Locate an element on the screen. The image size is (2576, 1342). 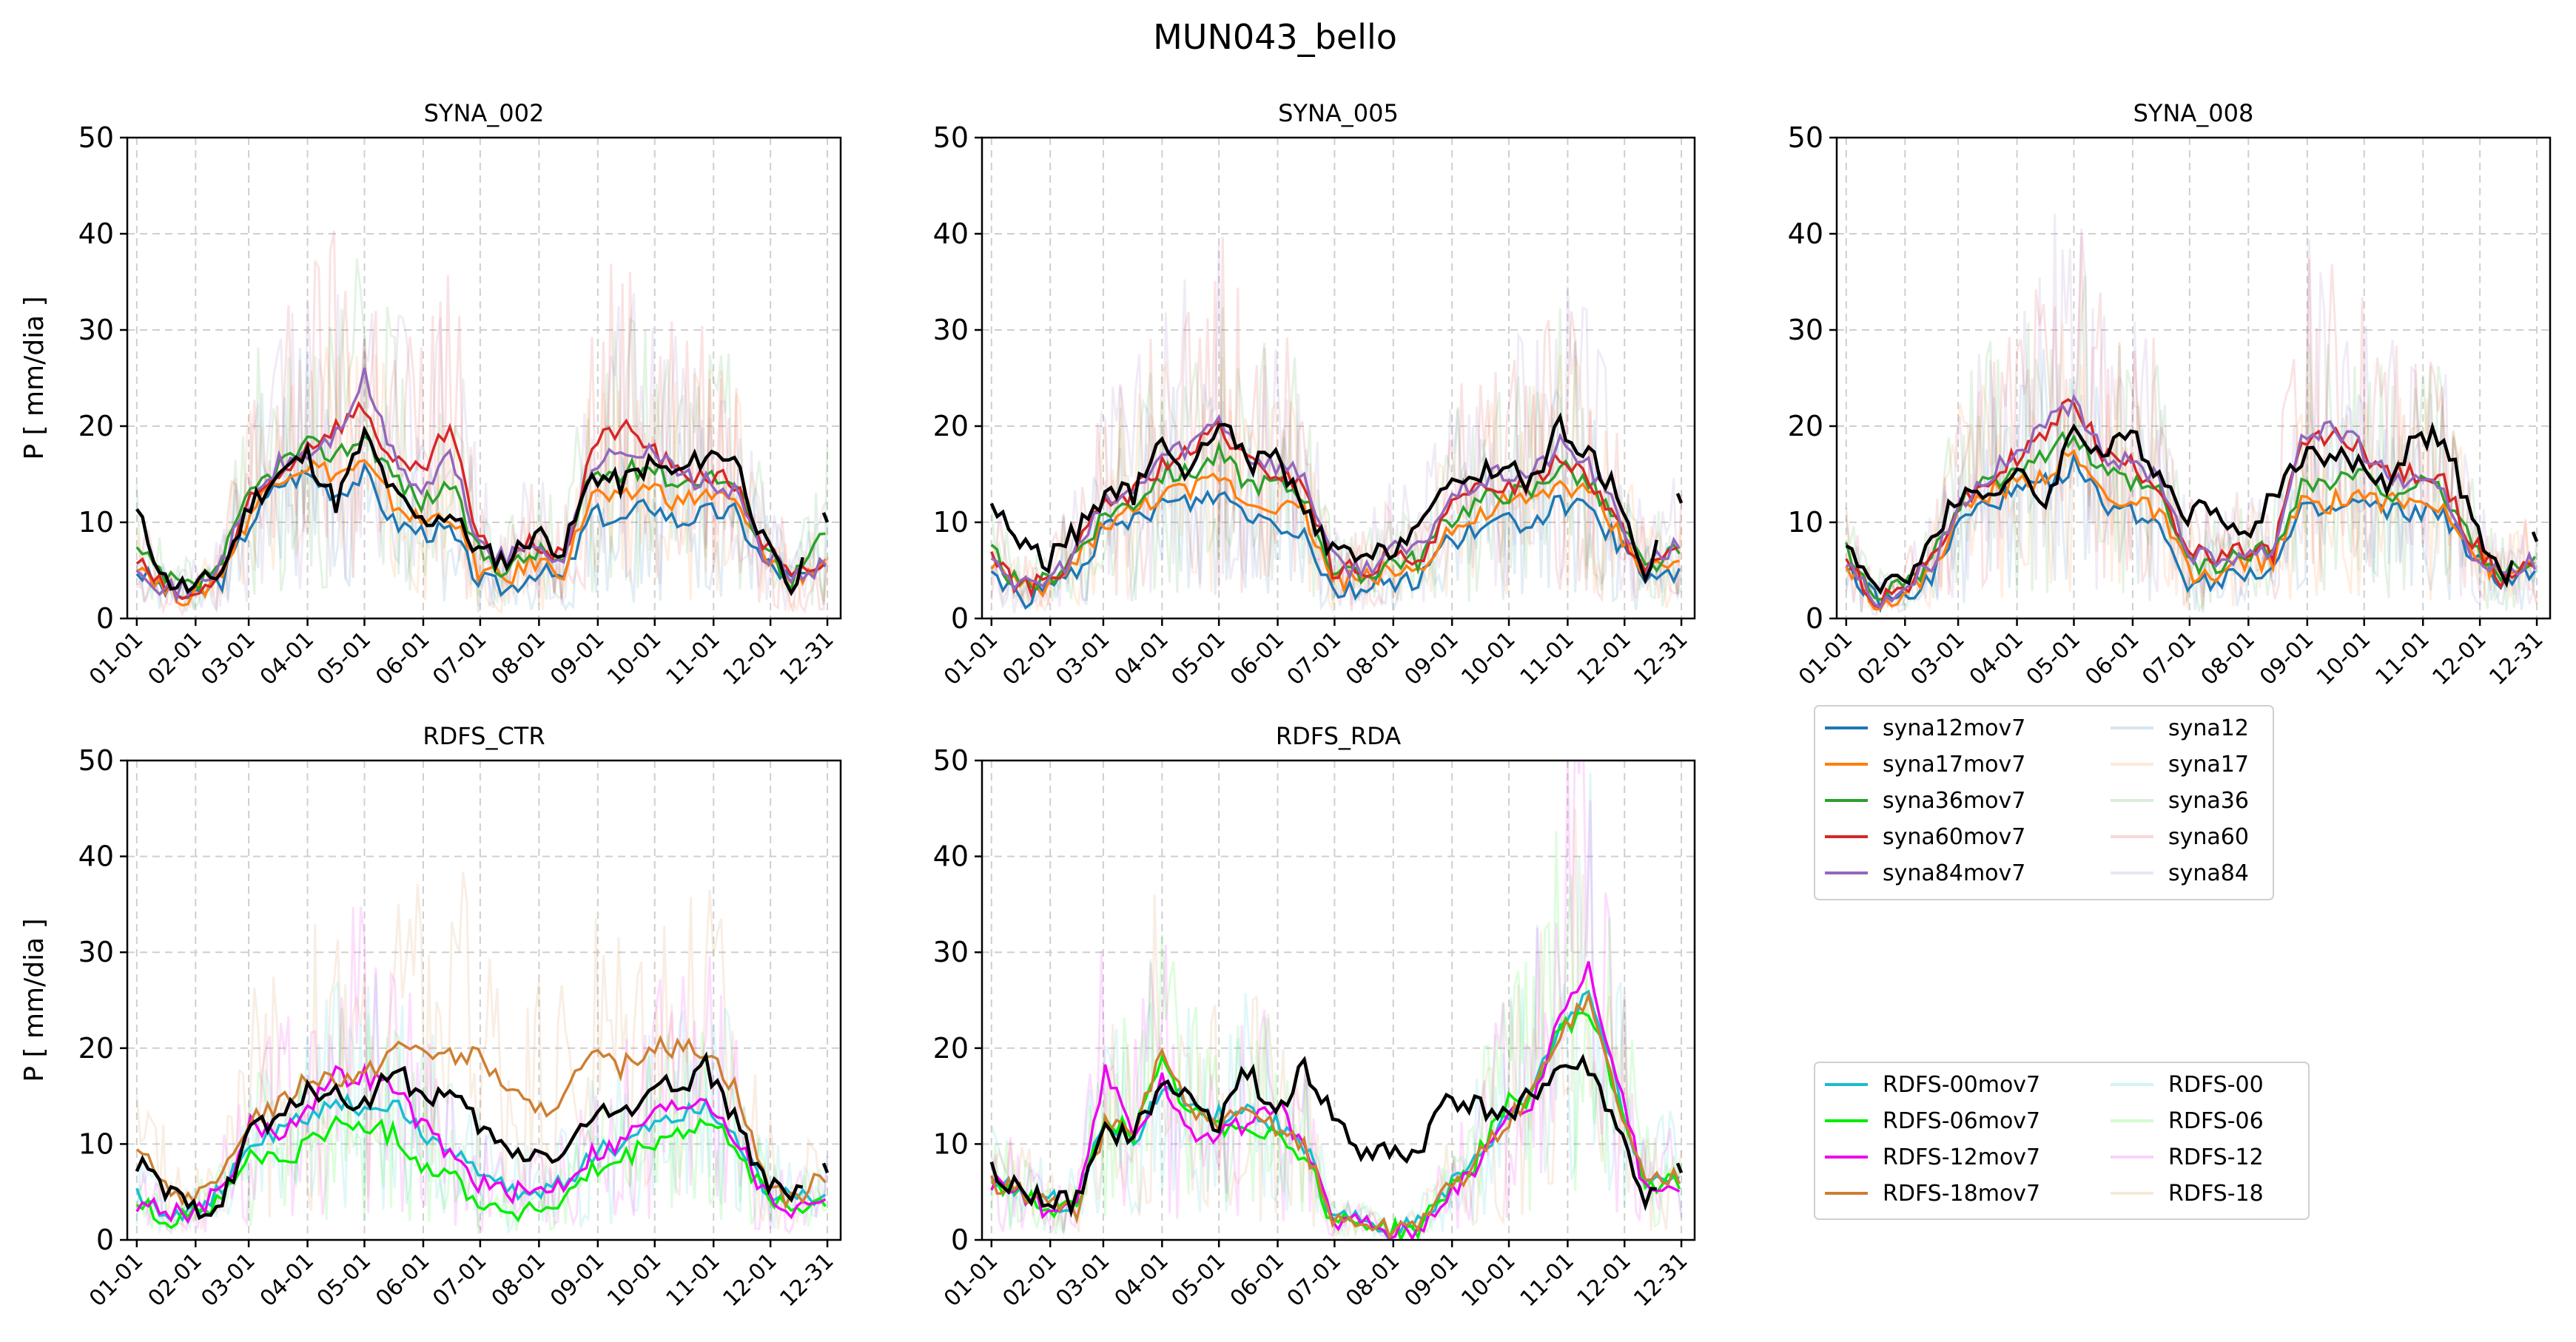
legend-label: RDFS-12mov7 is located at coordinates (1961, 1157).